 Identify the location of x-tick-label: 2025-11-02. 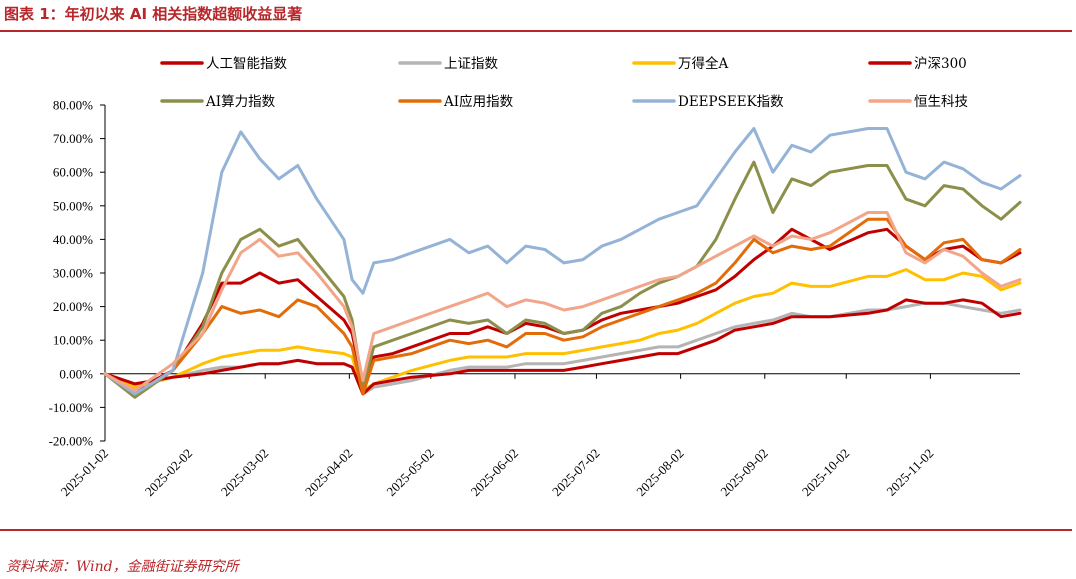
(909, 472).